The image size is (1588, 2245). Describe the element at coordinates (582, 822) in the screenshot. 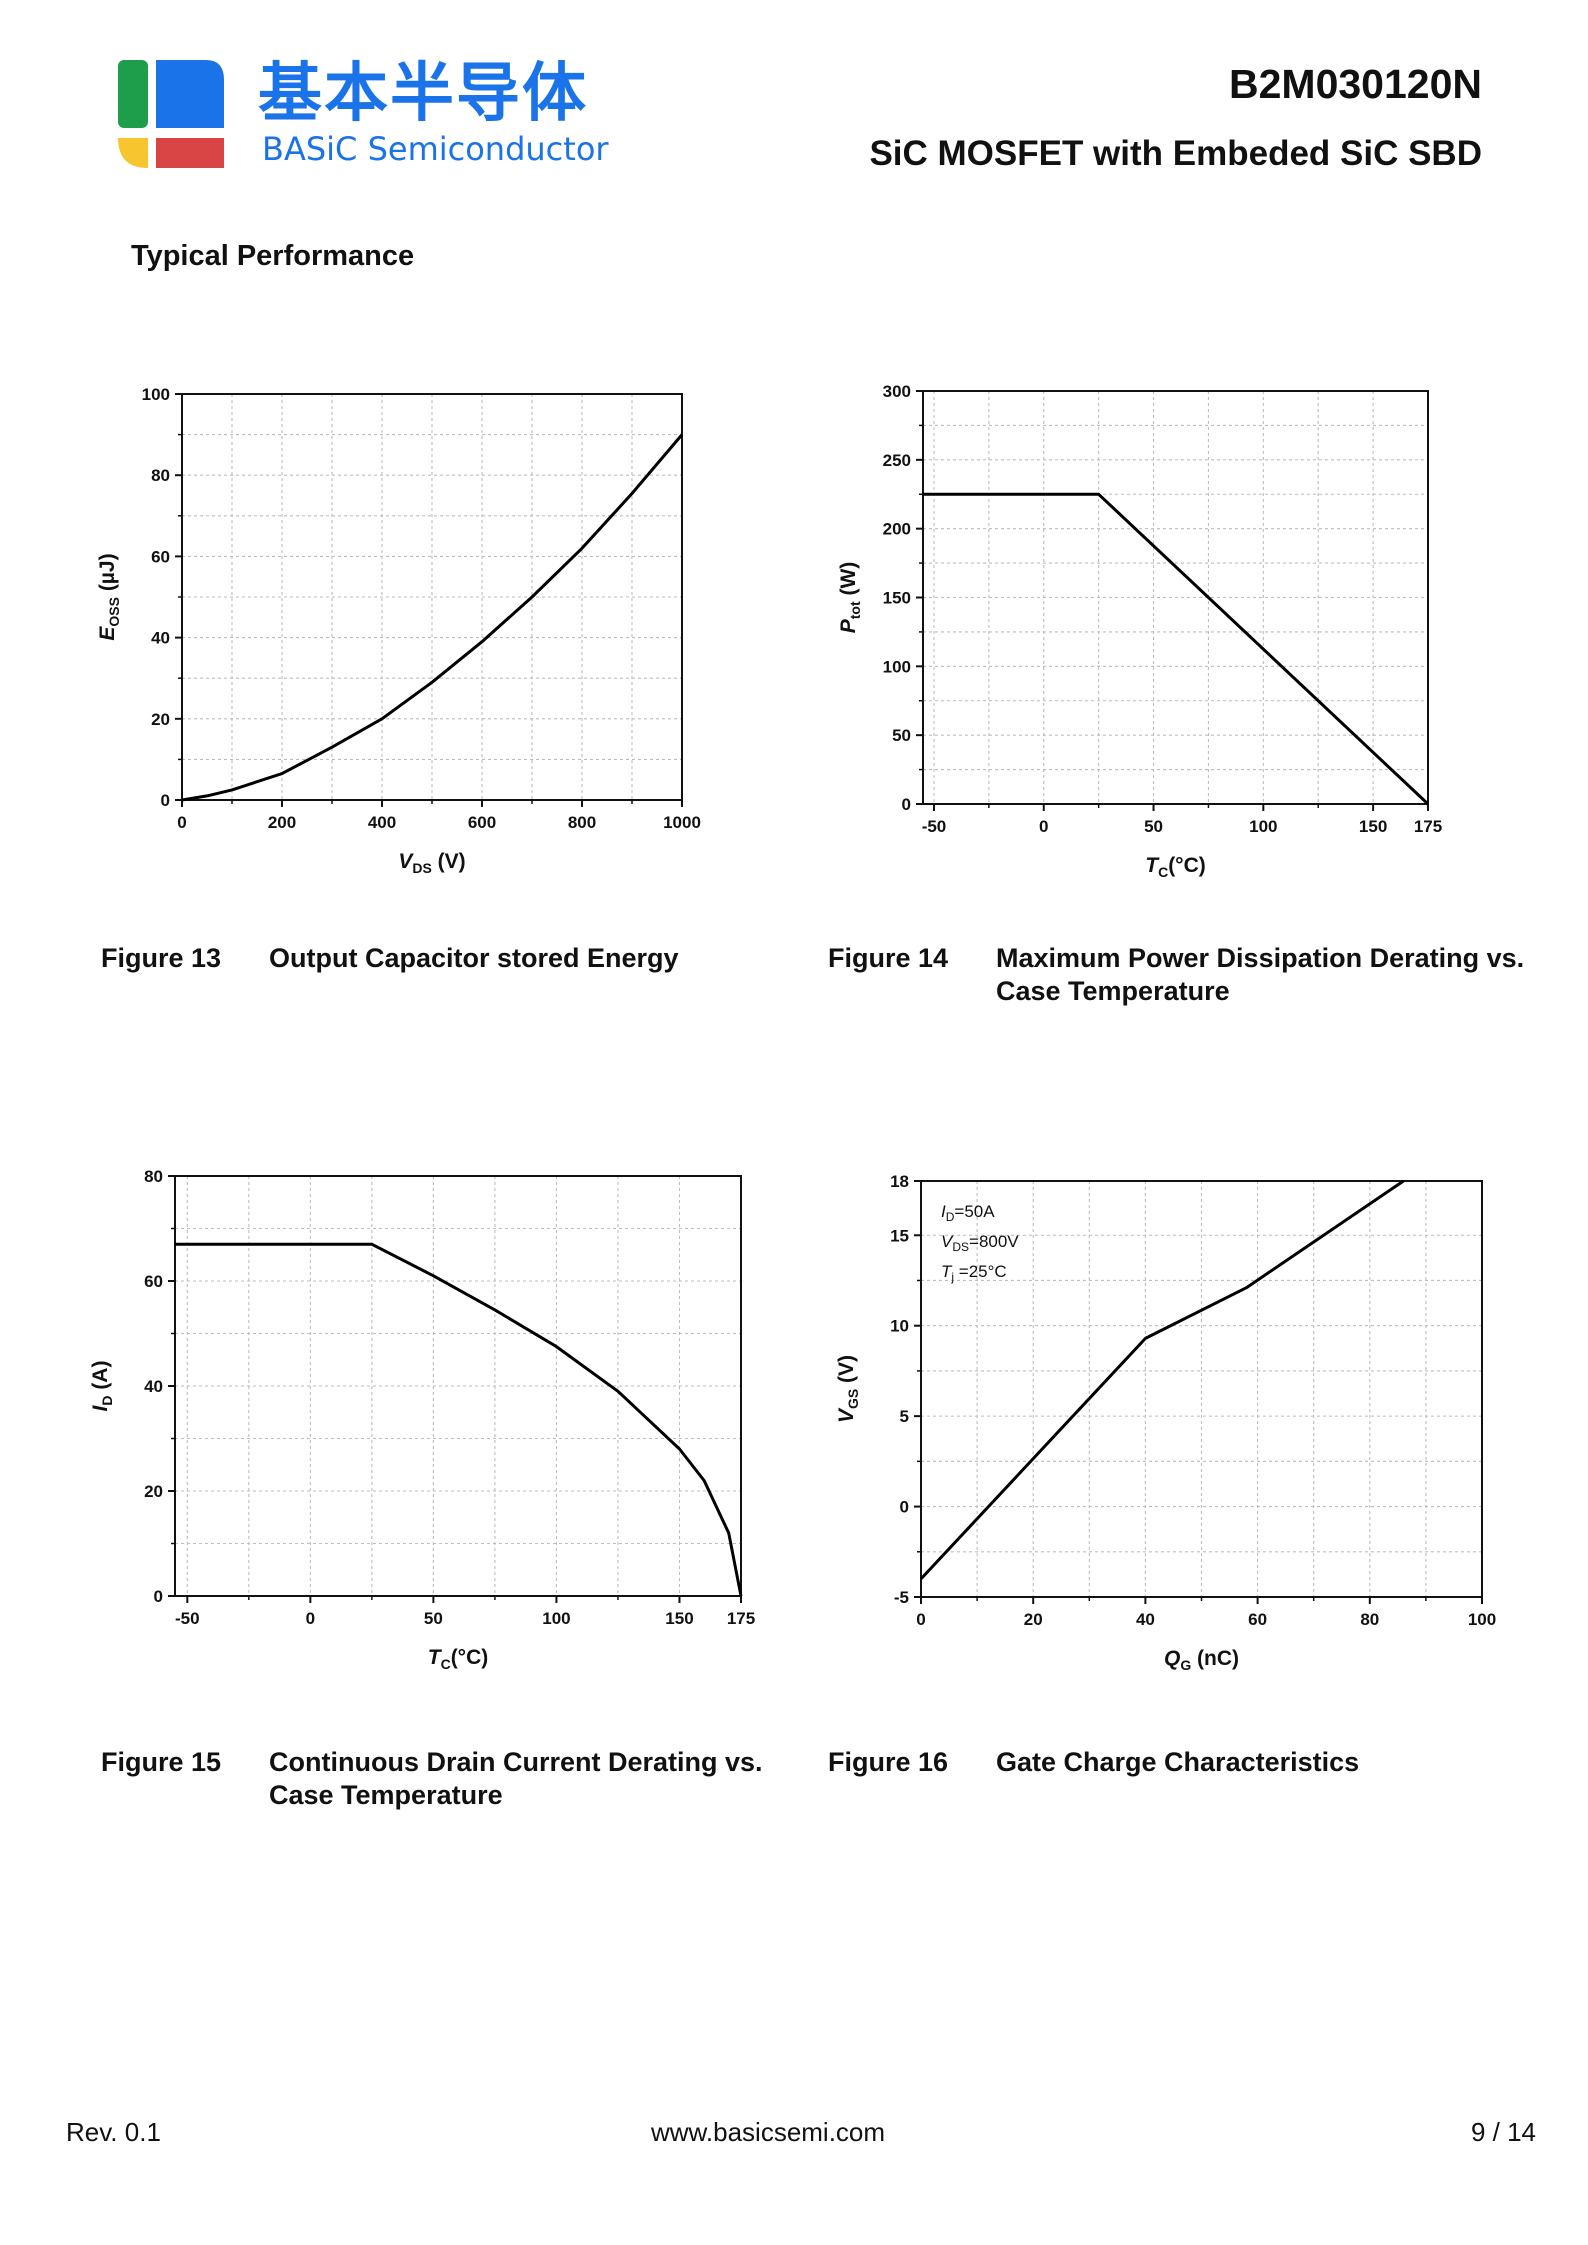

I see `x-tick-label: 800` at that location.